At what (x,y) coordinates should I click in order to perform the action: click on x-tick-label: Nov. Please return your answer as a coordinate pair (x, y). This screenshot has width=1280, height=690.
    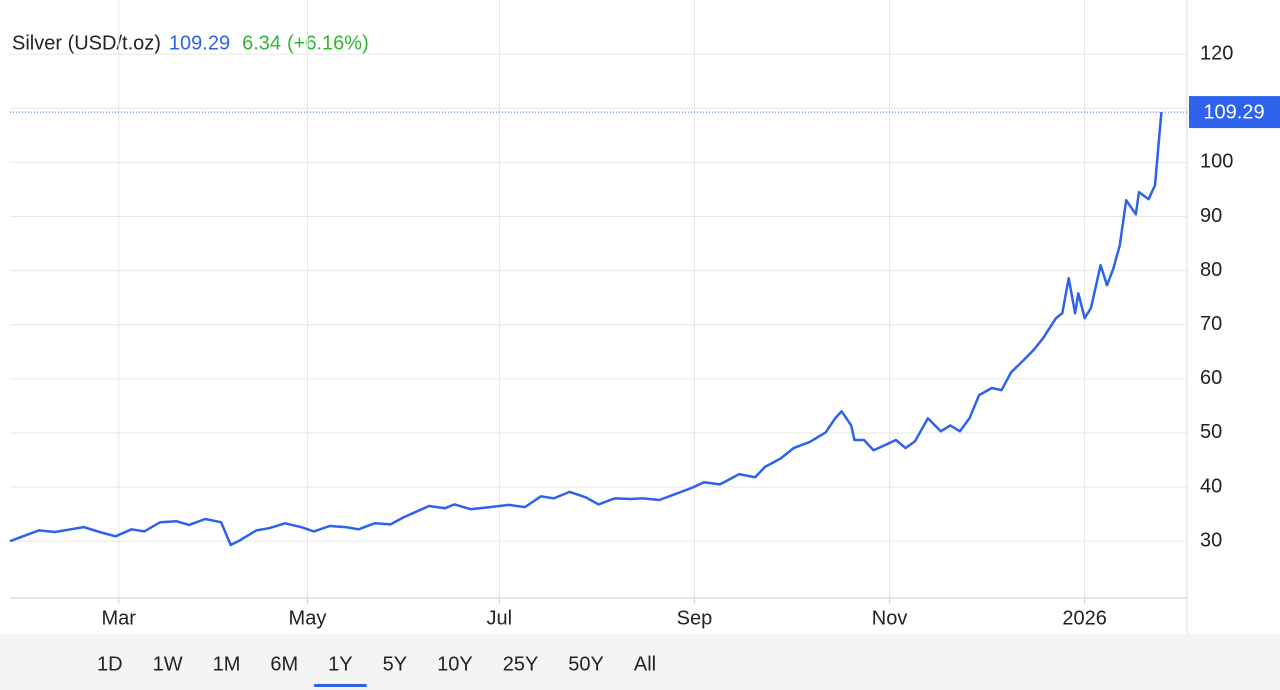
    Looking at the image, I should click on (890, 618).